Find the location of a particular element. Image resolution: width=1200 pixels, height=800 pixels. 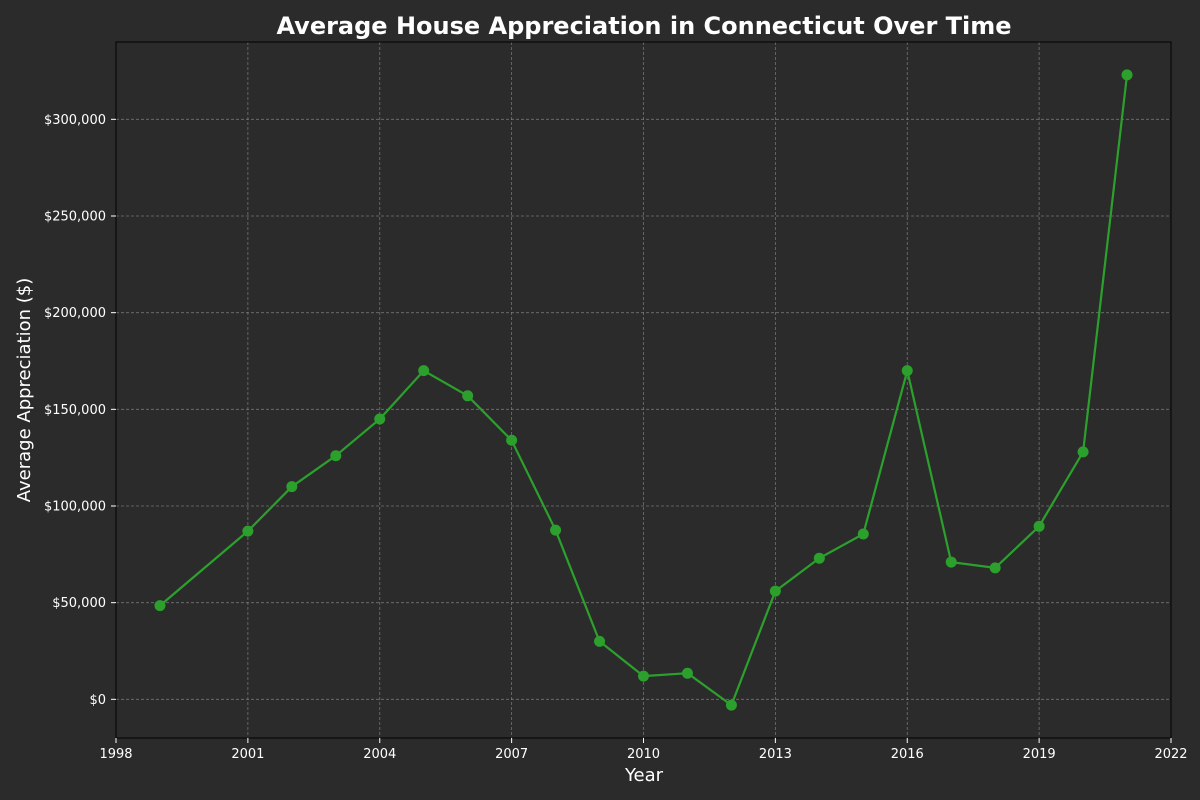

y-tick-label: $100,000 is located at coordinates (75, 507).